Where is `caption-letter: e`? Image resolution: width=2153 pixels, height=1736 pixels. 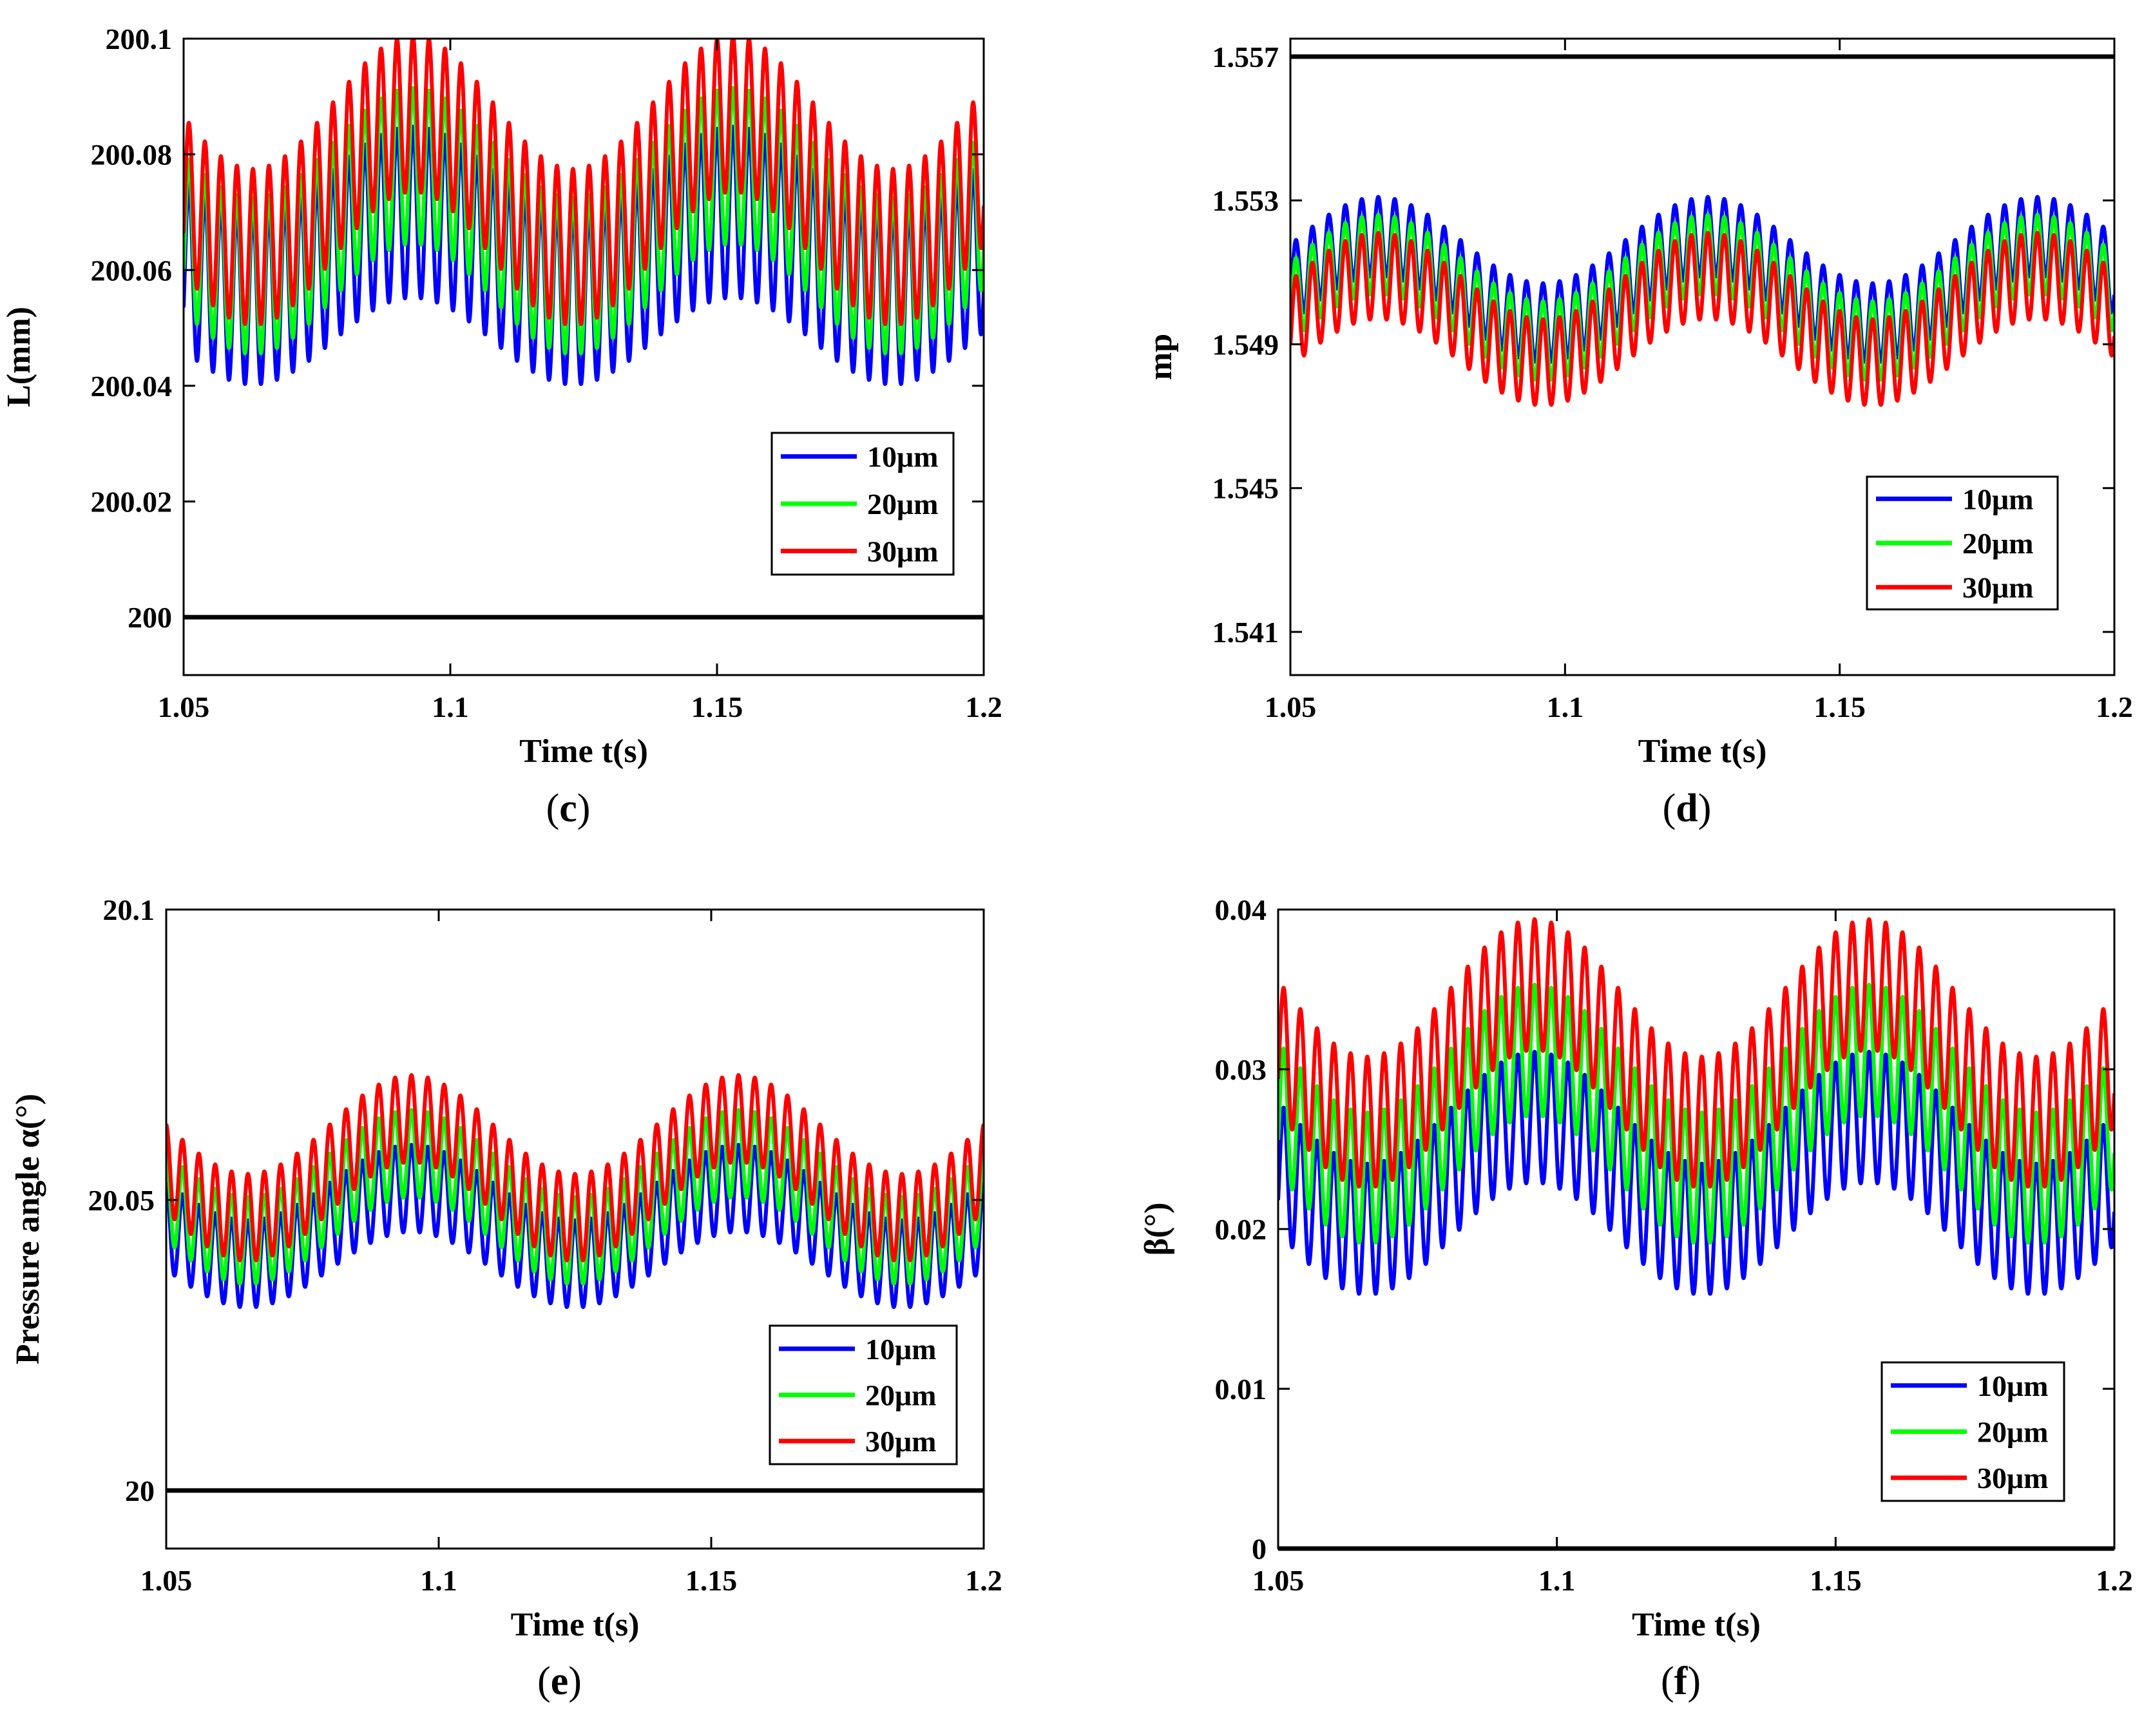
caption-letter: e is located at coordinates (560, 1681).